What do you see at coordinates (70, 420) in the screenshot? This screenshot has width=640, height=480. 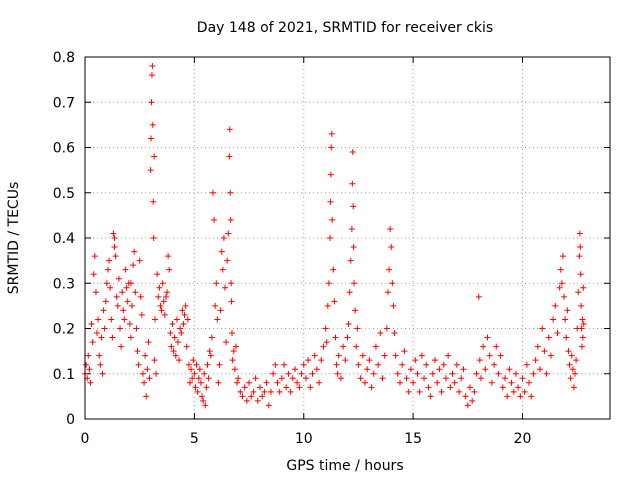 I see `y-tick-label: 0` at bounding box center [70, 420].